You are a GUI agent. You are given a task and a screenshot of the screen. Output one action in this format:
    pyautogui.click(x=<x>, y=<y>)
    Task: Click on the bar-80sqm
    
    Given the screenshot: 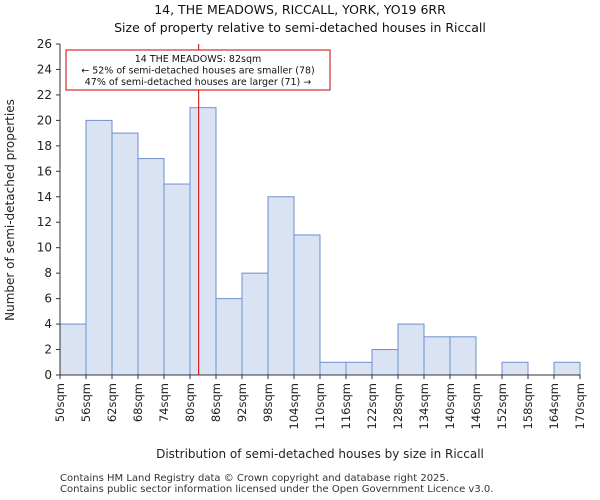 What is the action you would take?
    pyautogui.click(x=203, y=241)
    